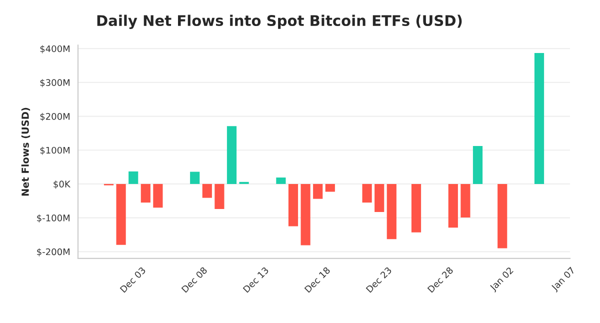 The width and height of the screenshot is (600, 323). Describe the element at coordinates (55, 117) in the screenshot. I see `y-tick-label: $200M` at that location.